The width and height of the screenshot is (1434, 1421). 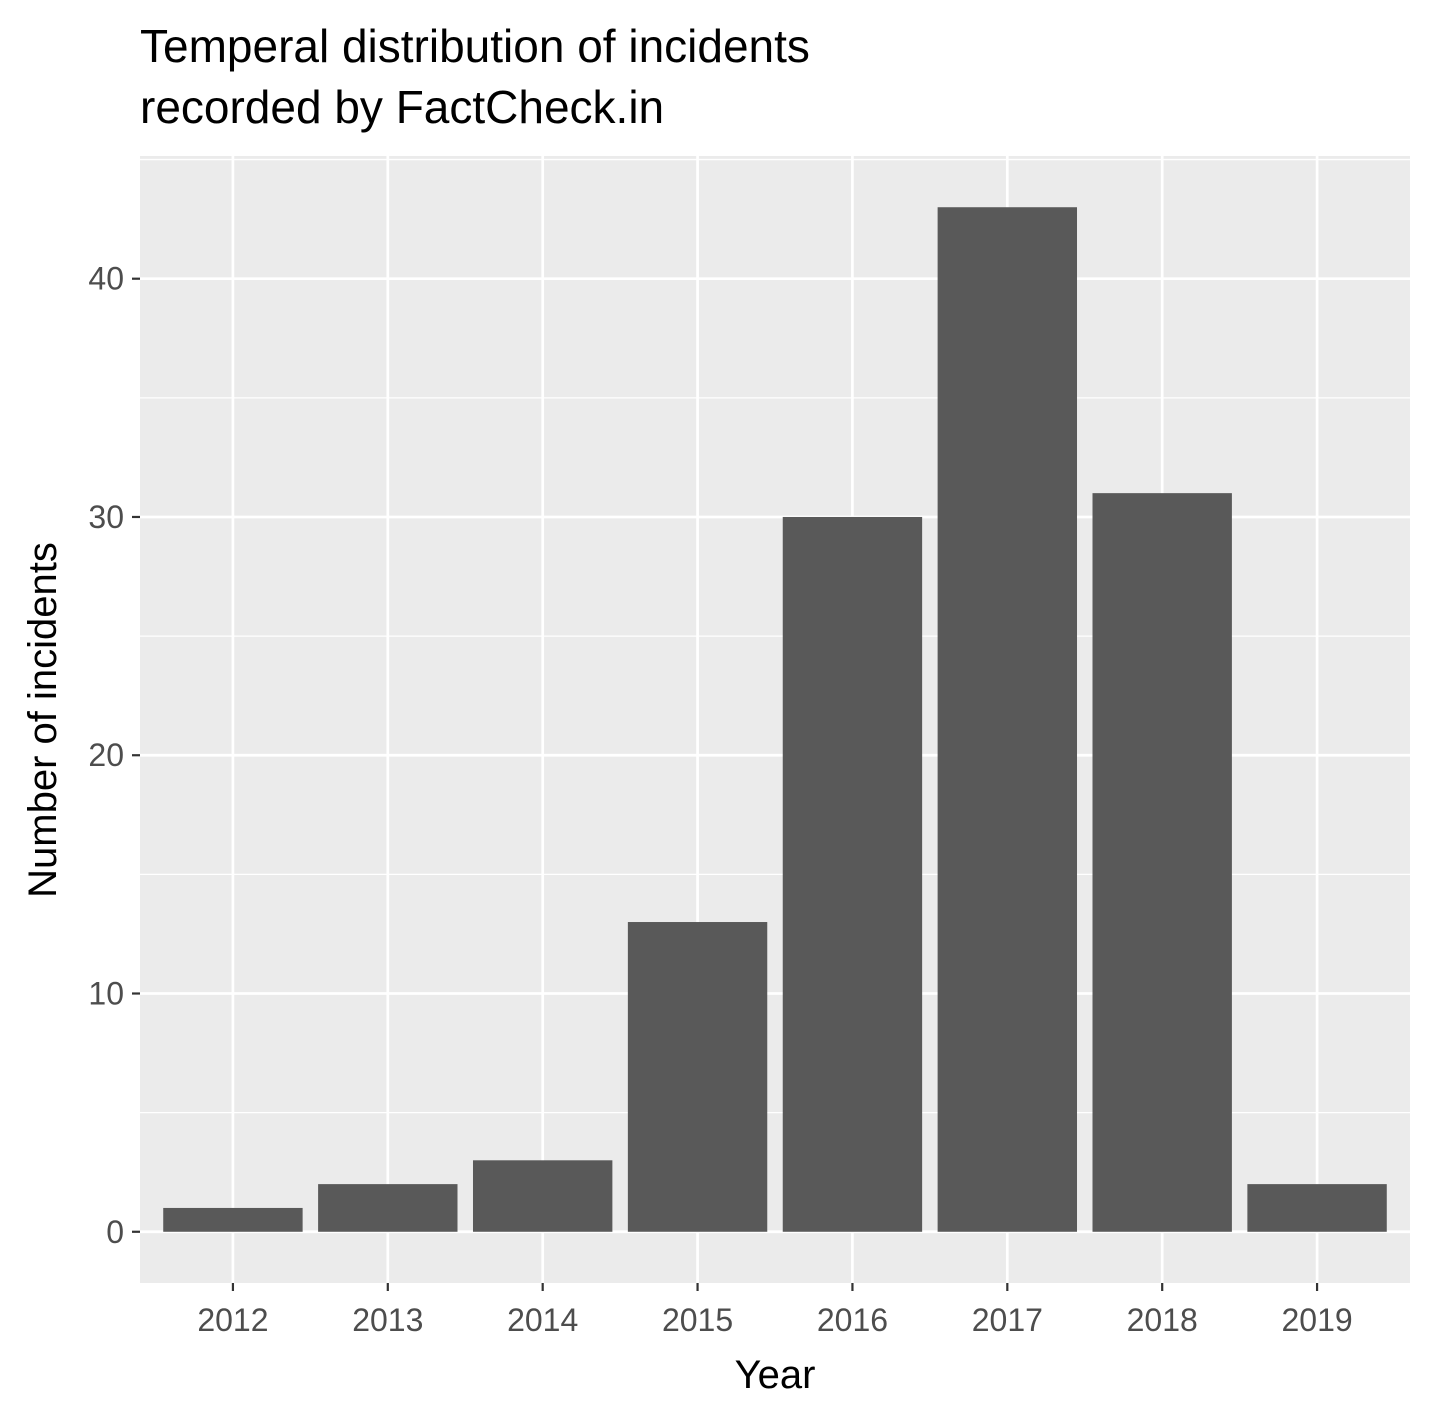 I want to click on bar-2018, so click(x=1162, y=862).